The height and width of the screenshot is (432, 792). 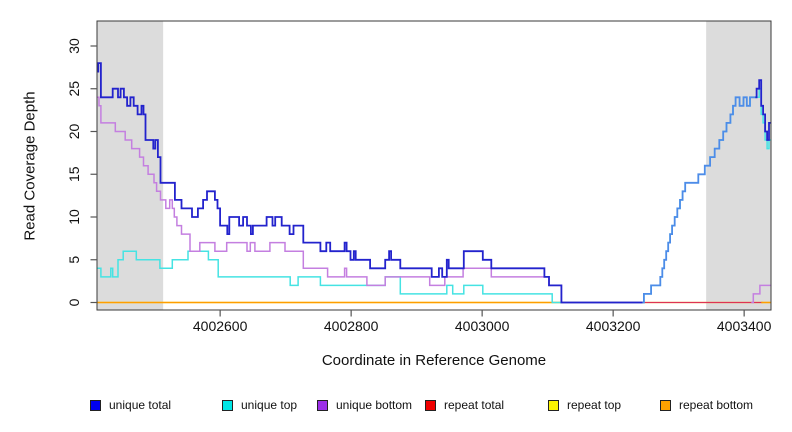 What do you see at coordinates (351, 326) in the screenshot?
I see `x-tick-label: 4002800` at bounding box center [351, 326].